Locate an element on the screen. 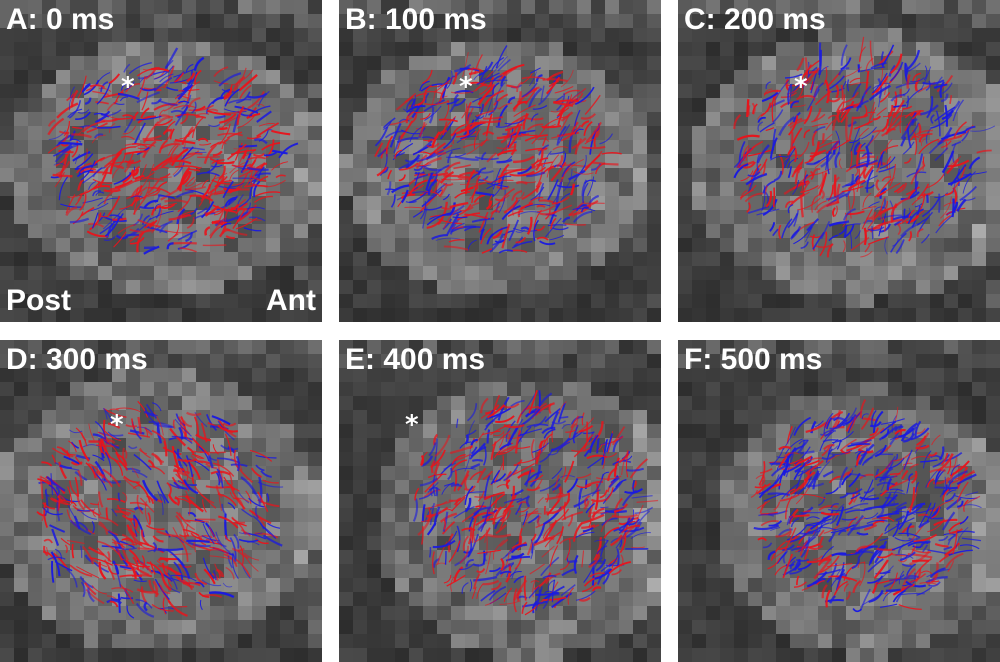  panel-b-label: B: 100 ms is located at coordinates (416, 19).